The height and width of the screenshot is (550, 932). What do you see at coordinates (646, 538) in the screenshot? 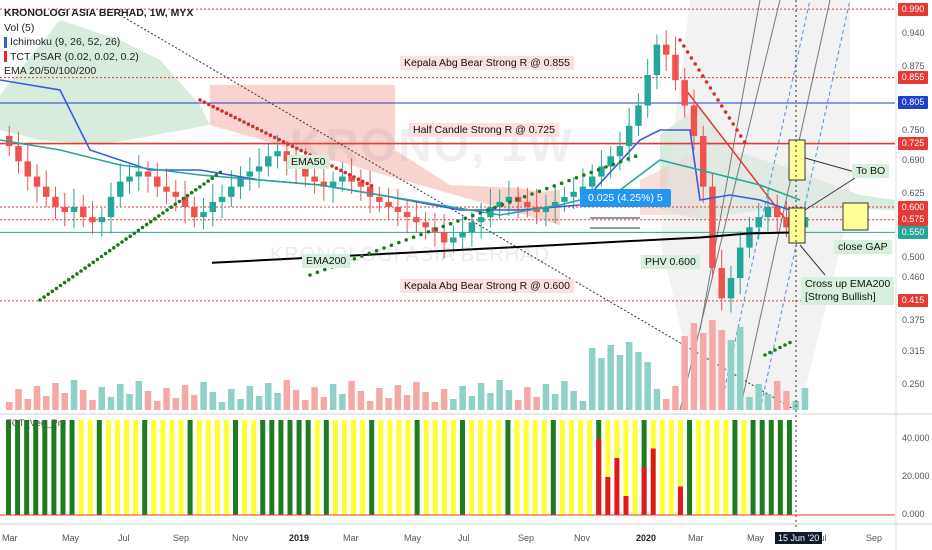
I see `time-tick: 2020` at bounding box center [646, 538].